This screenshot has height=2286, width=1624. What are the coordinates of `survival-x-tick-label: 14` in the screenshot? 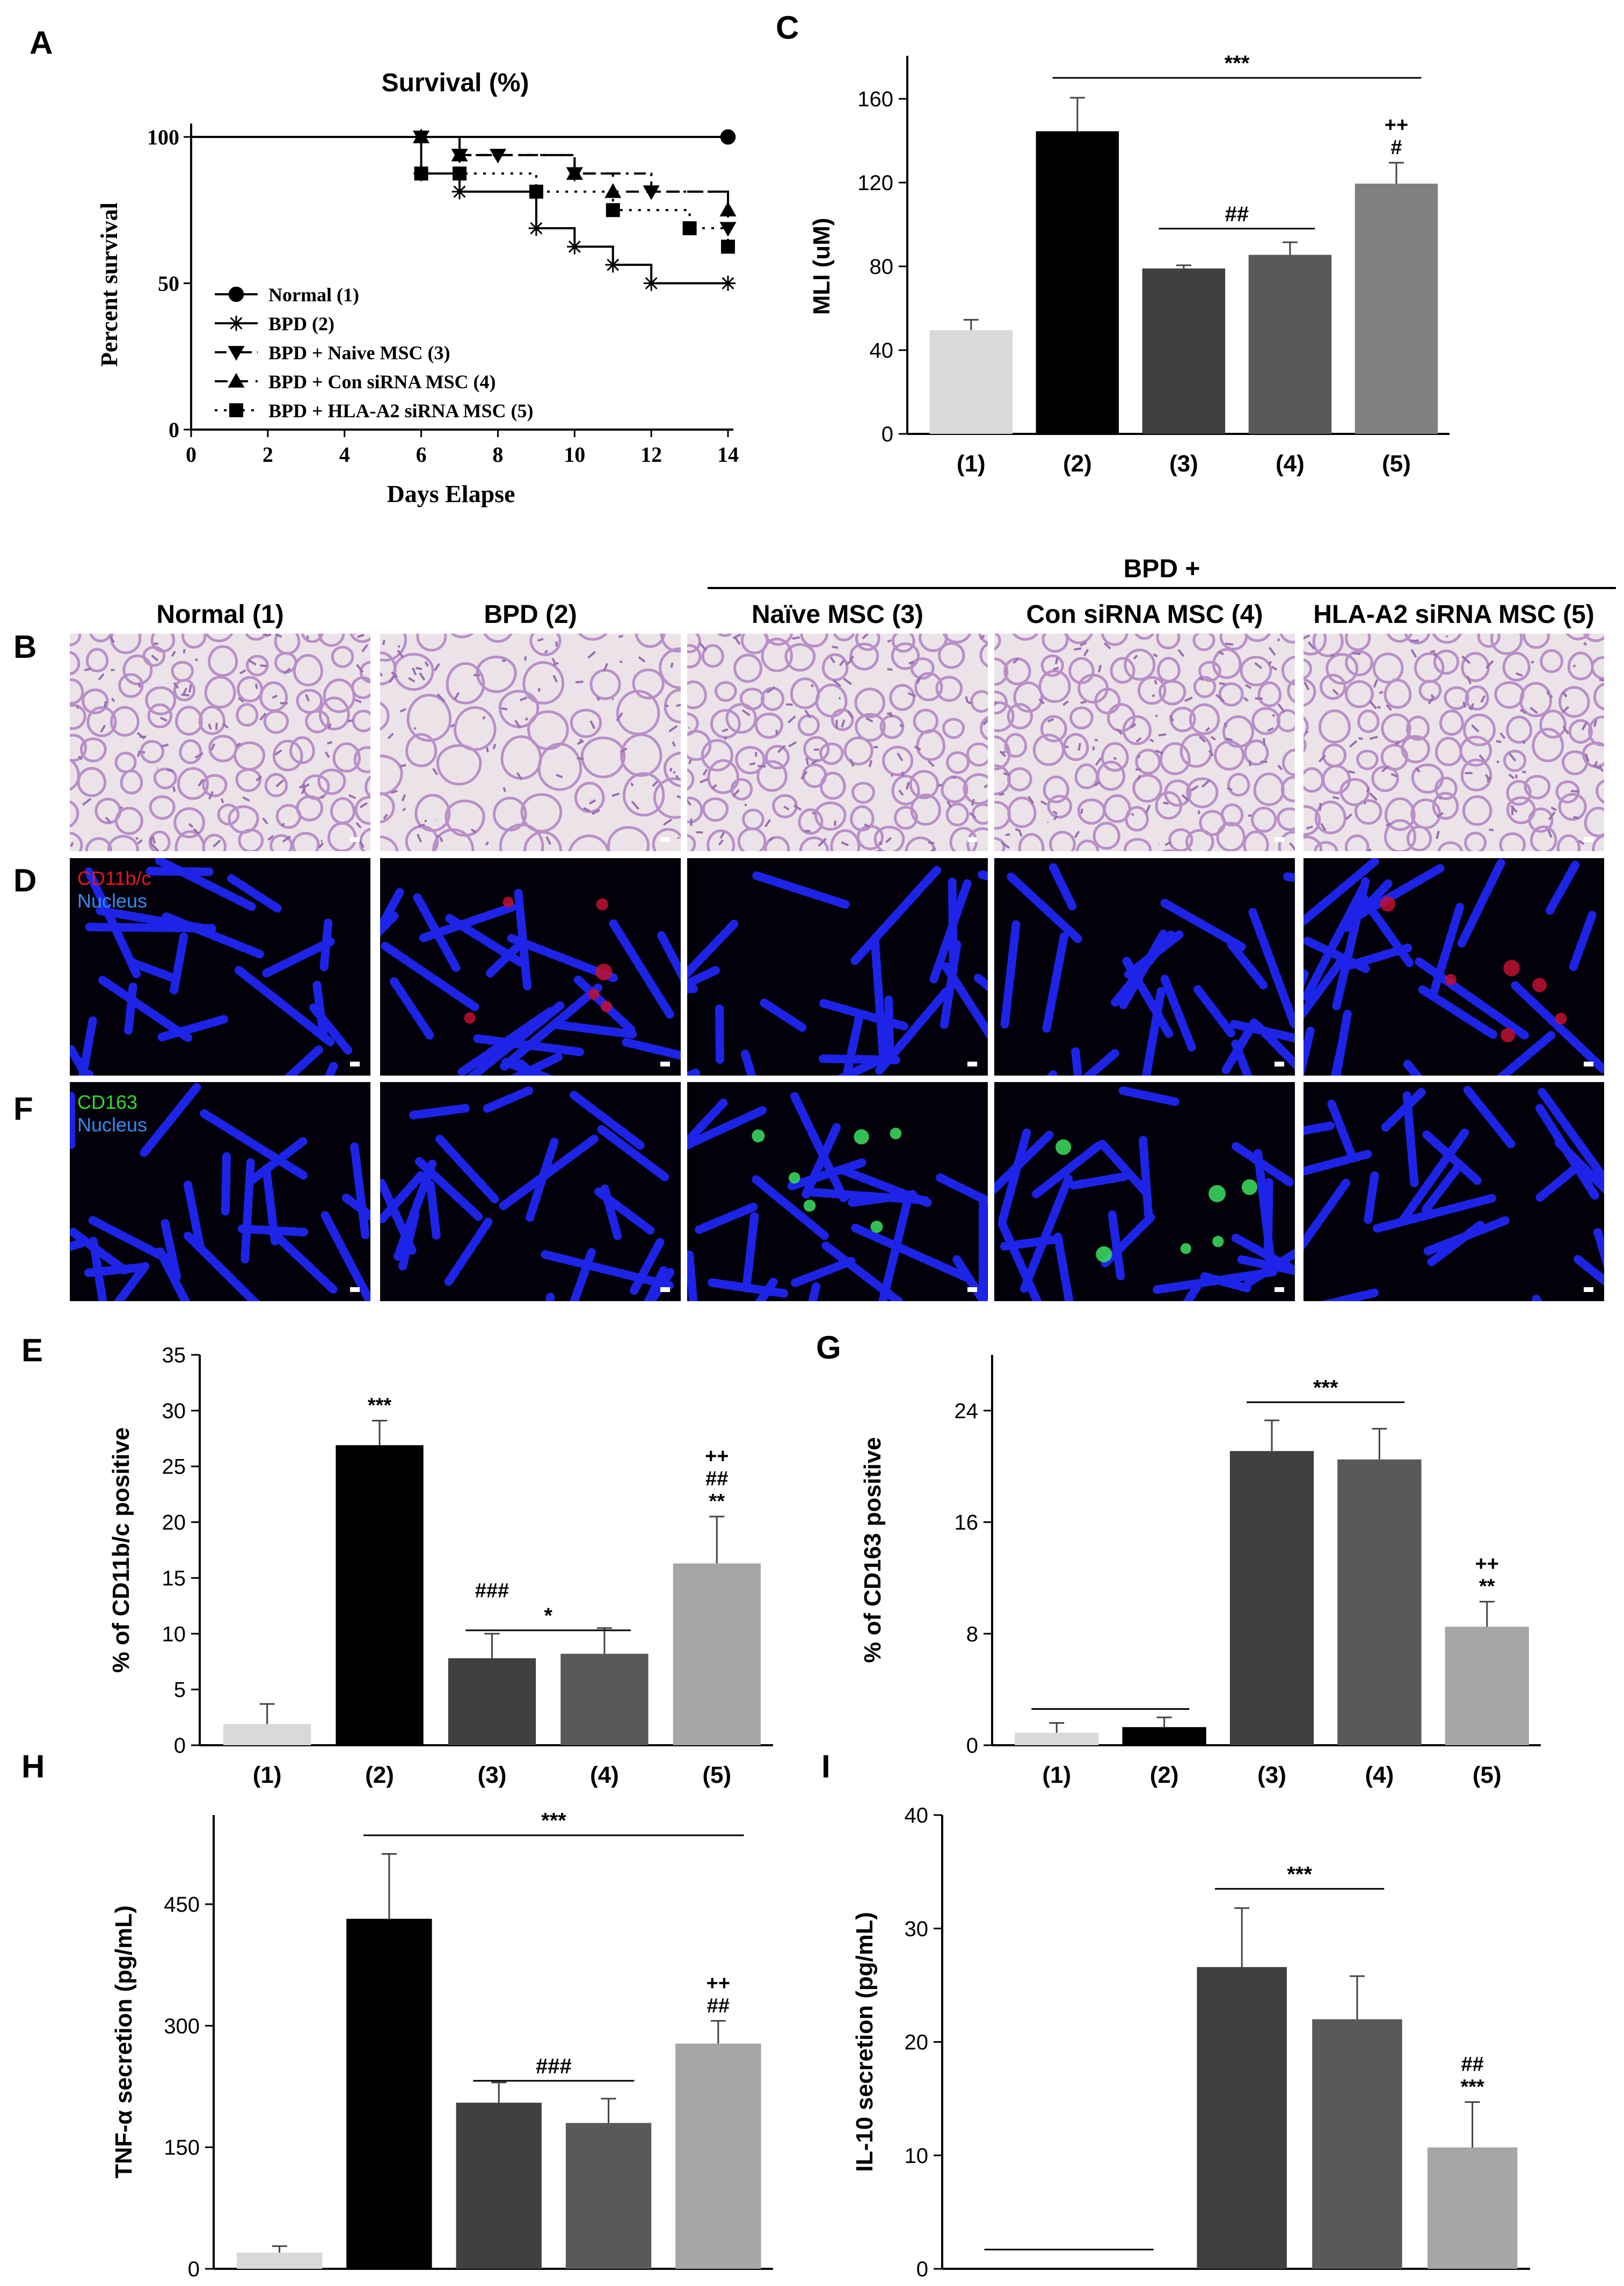 It's located at (728, 454).